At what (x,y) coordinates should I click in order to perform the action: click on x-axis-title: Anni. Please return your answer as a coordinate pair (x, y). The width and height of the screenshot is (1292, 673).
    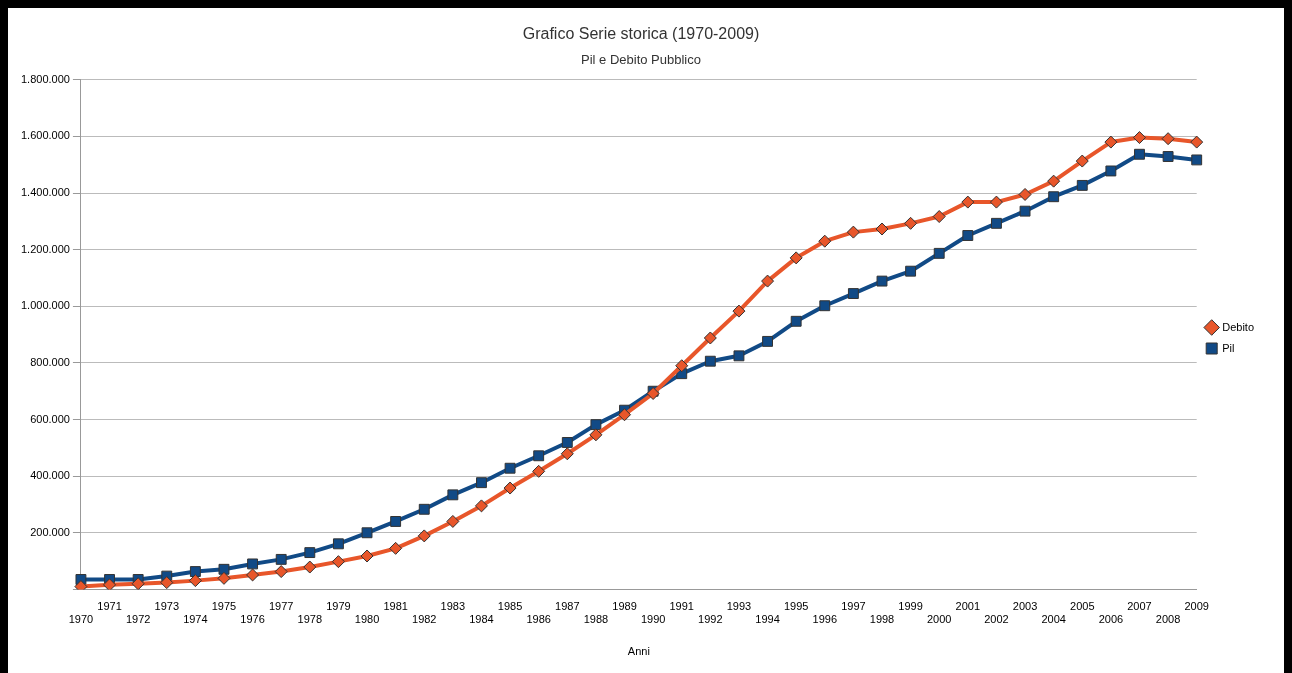
    Looking at the image, I should click on (638, 651).